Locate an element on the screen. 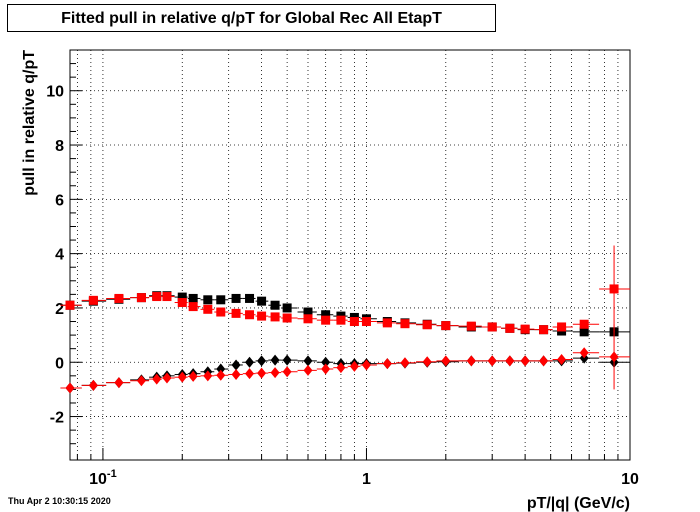 This screenshot has width=700, height=512. x-tick-label: 10 is located at coordinates (630, 479).